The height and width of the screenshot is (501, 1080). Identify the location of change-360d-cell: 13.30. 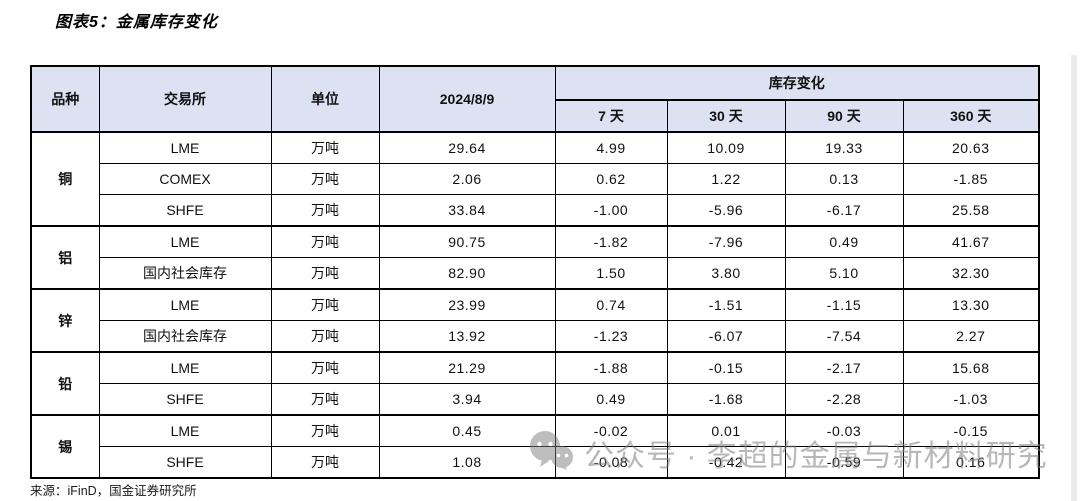
(971, 304).